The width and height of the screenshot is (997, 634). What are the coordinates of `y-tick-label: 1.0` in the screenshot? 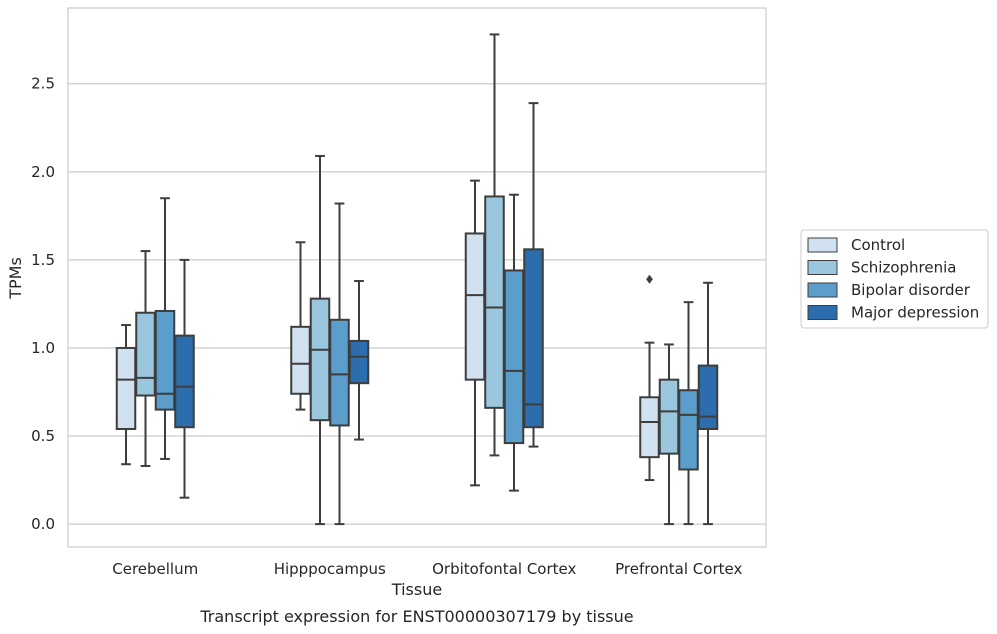 It's located at (43, 348).